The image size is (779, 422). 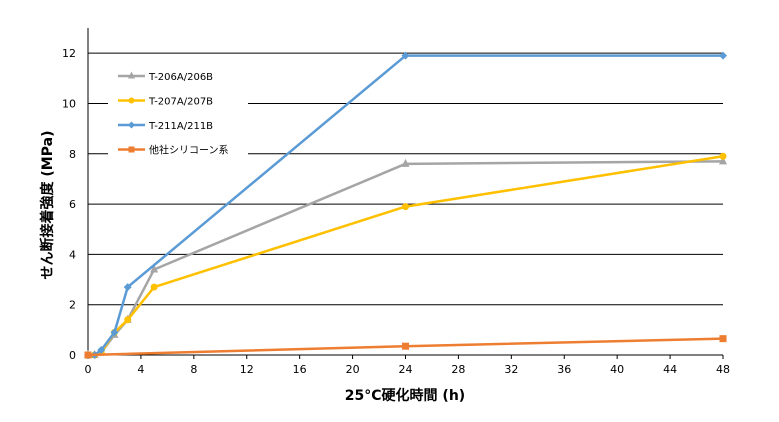 I want to click on x-tick-label-48: 48, so click(x=723, y=369).